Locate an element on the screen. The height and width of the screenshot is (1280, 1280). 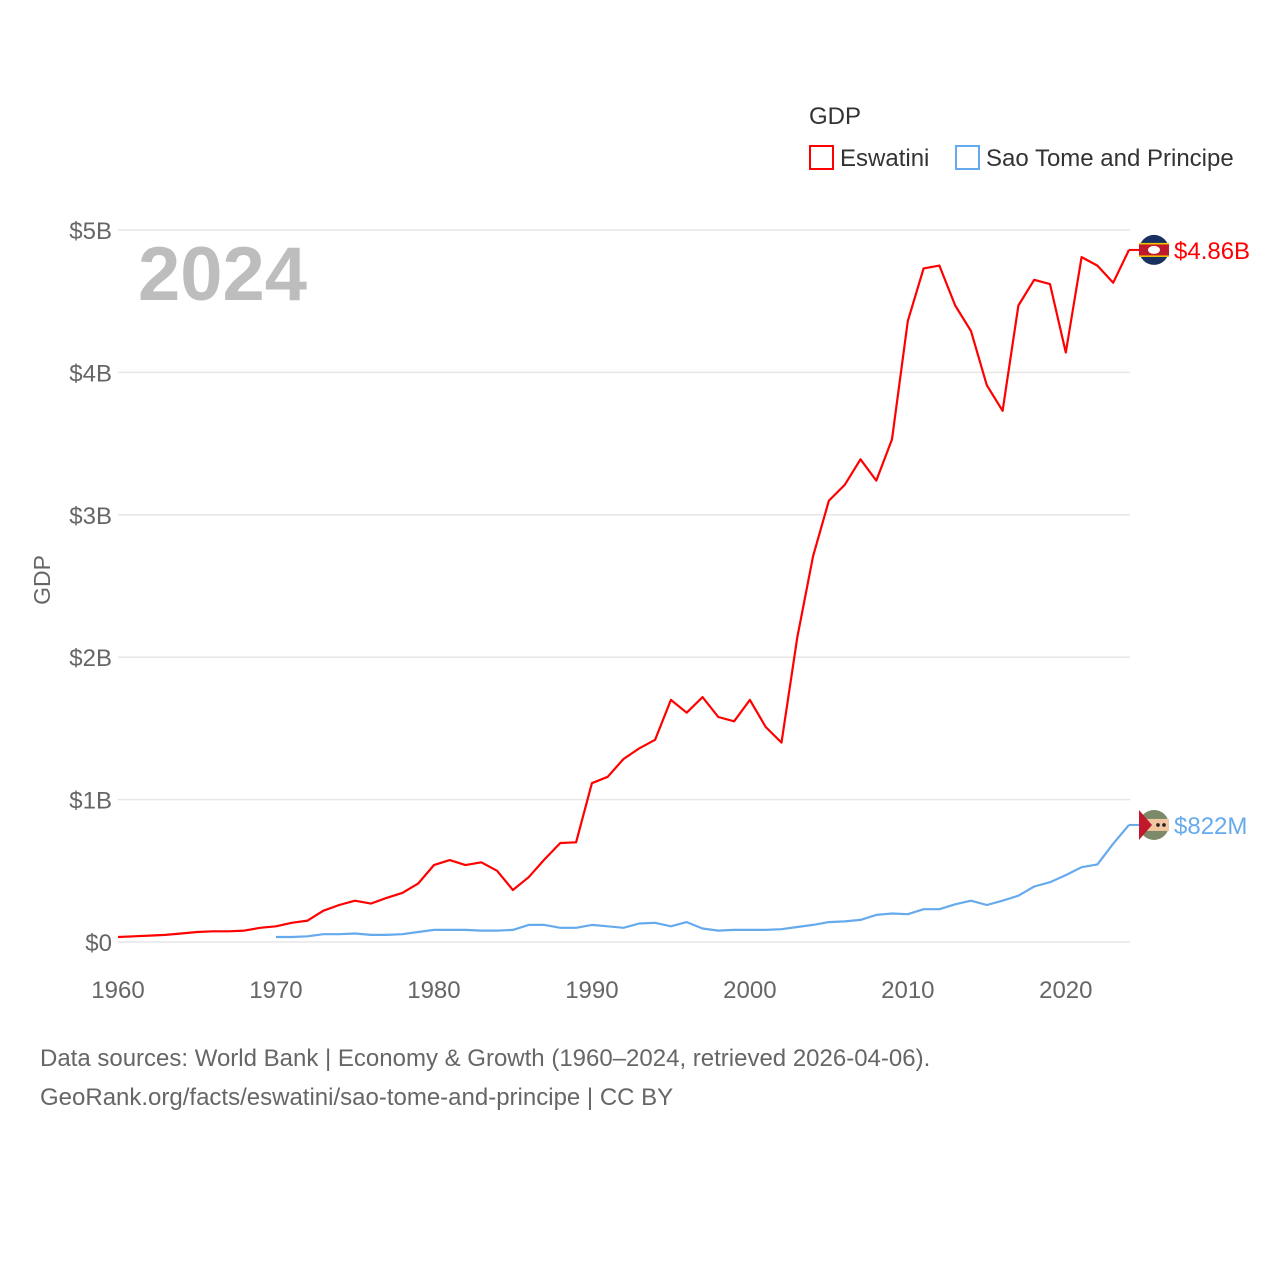
x-tick-label: 1970 is located at coordinates (275, 990).